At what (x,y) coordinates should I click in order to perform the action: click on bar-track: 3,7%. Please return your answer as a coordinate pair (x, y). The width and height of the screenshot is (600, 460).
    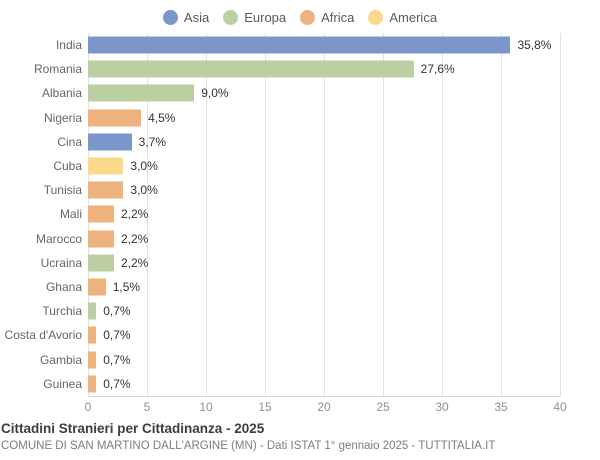
    Looking at the image, I should click on (324, 142).